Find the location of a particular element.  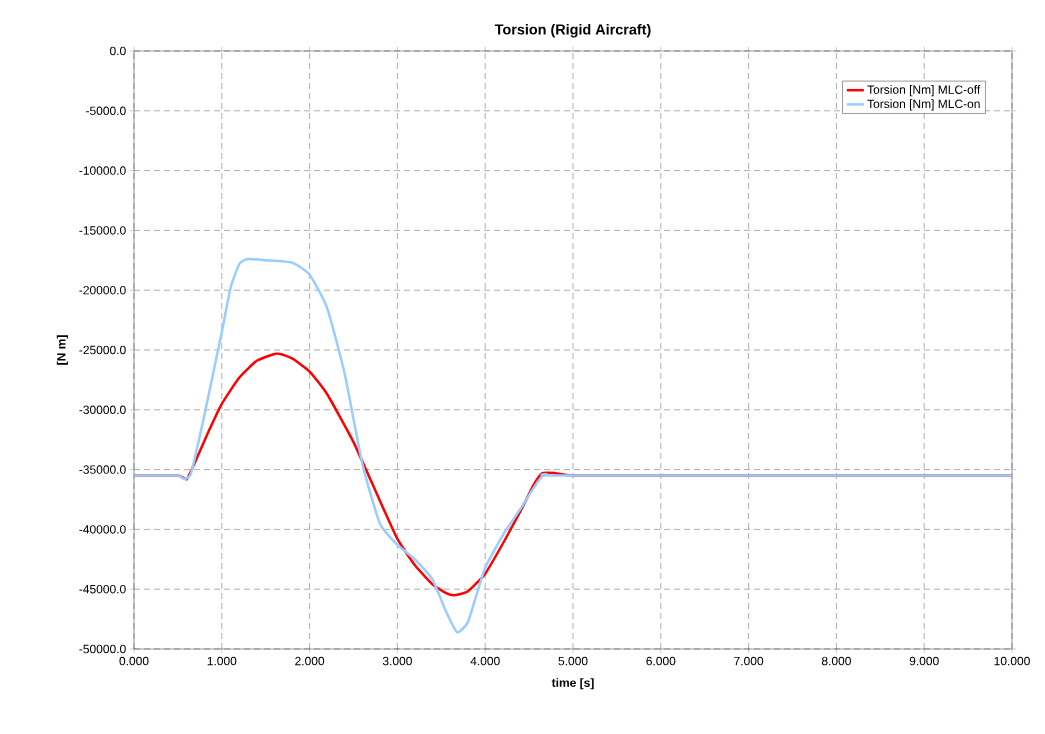

y-tick-label: -25000.0 is located at coordinates (102, 350).